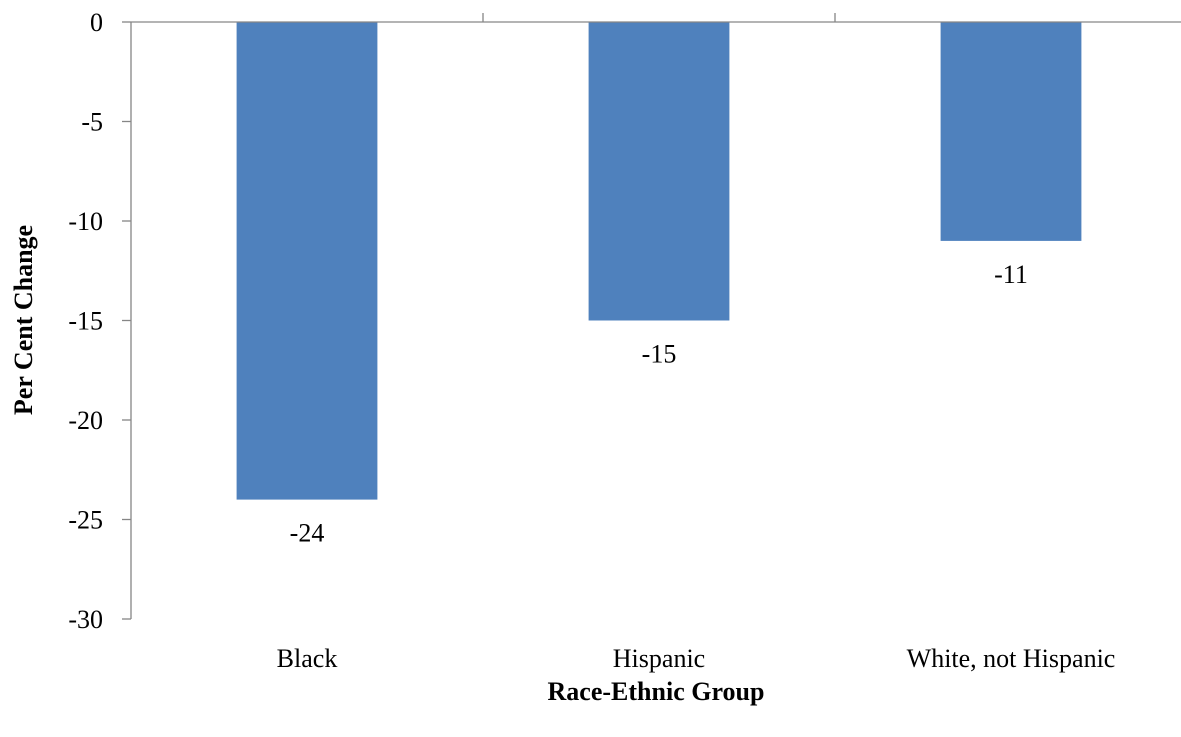  Describe the element at coordinates (96, 22) in the screenshot. I see `y-tick-label: 0` at that location.